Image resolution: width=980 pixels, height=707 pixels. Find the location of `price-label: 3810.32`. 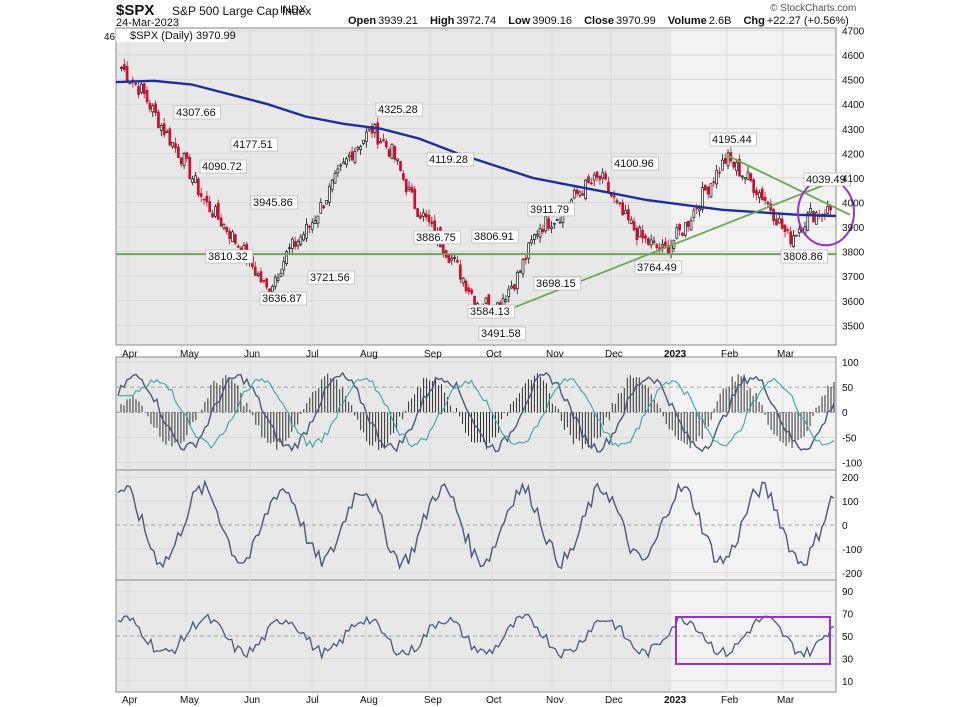

price-label: 3810.32 is located at coordinates (228, 257).